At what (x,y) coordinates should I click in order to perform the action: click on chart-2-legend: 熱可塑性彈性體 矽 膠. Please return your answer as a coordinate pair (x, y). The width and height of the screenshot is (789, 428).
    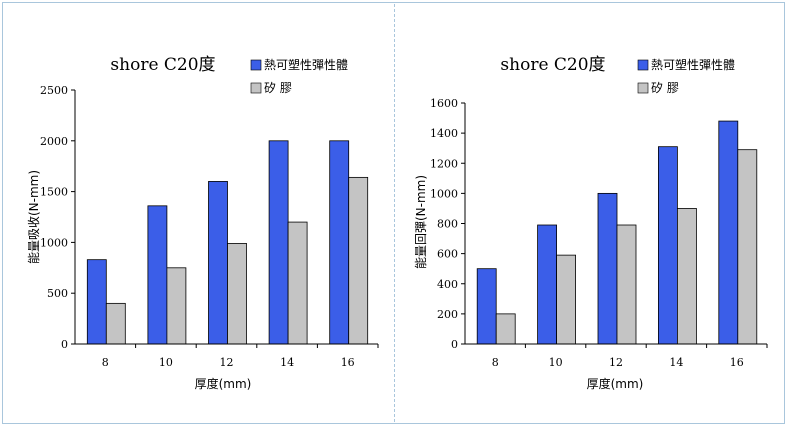
    Looking at the image, I should click on (686, 76).